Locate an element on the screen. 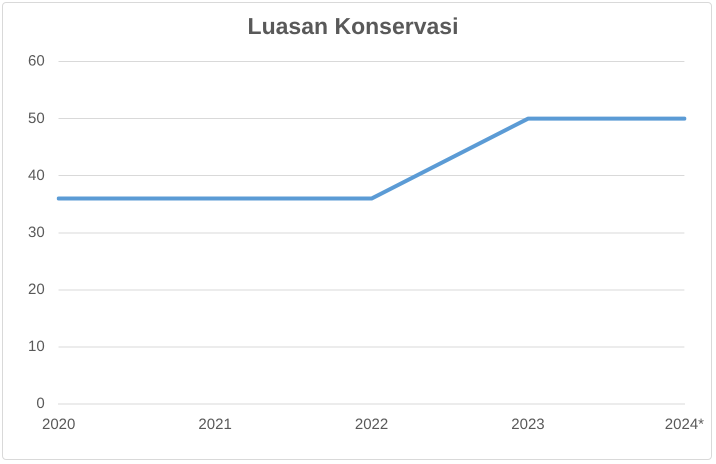 Image resolution: width=716 pixels, height=464 pixels. y-tick-label: 0 is located at coordinates (40, 403).